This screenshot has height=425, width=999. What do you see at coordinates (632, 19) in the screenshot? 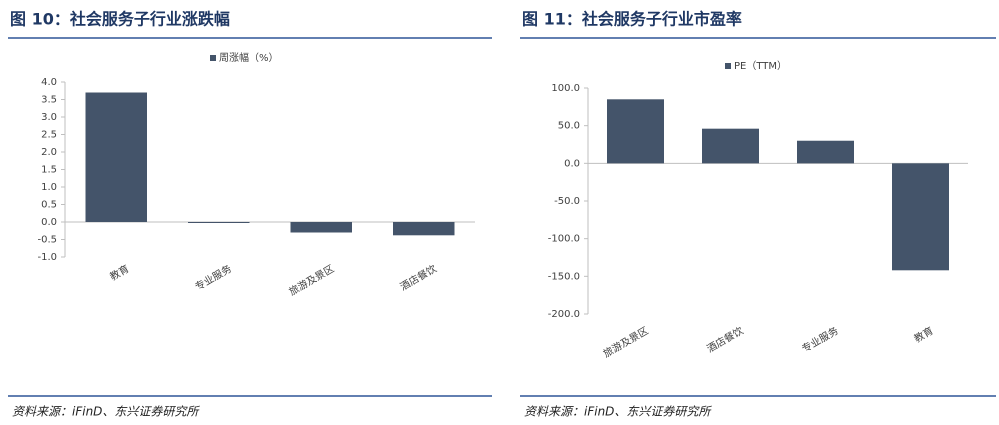
I see `chart-title: 图 11：社会服务子行业市盈率` at bounding box center [632, 19].